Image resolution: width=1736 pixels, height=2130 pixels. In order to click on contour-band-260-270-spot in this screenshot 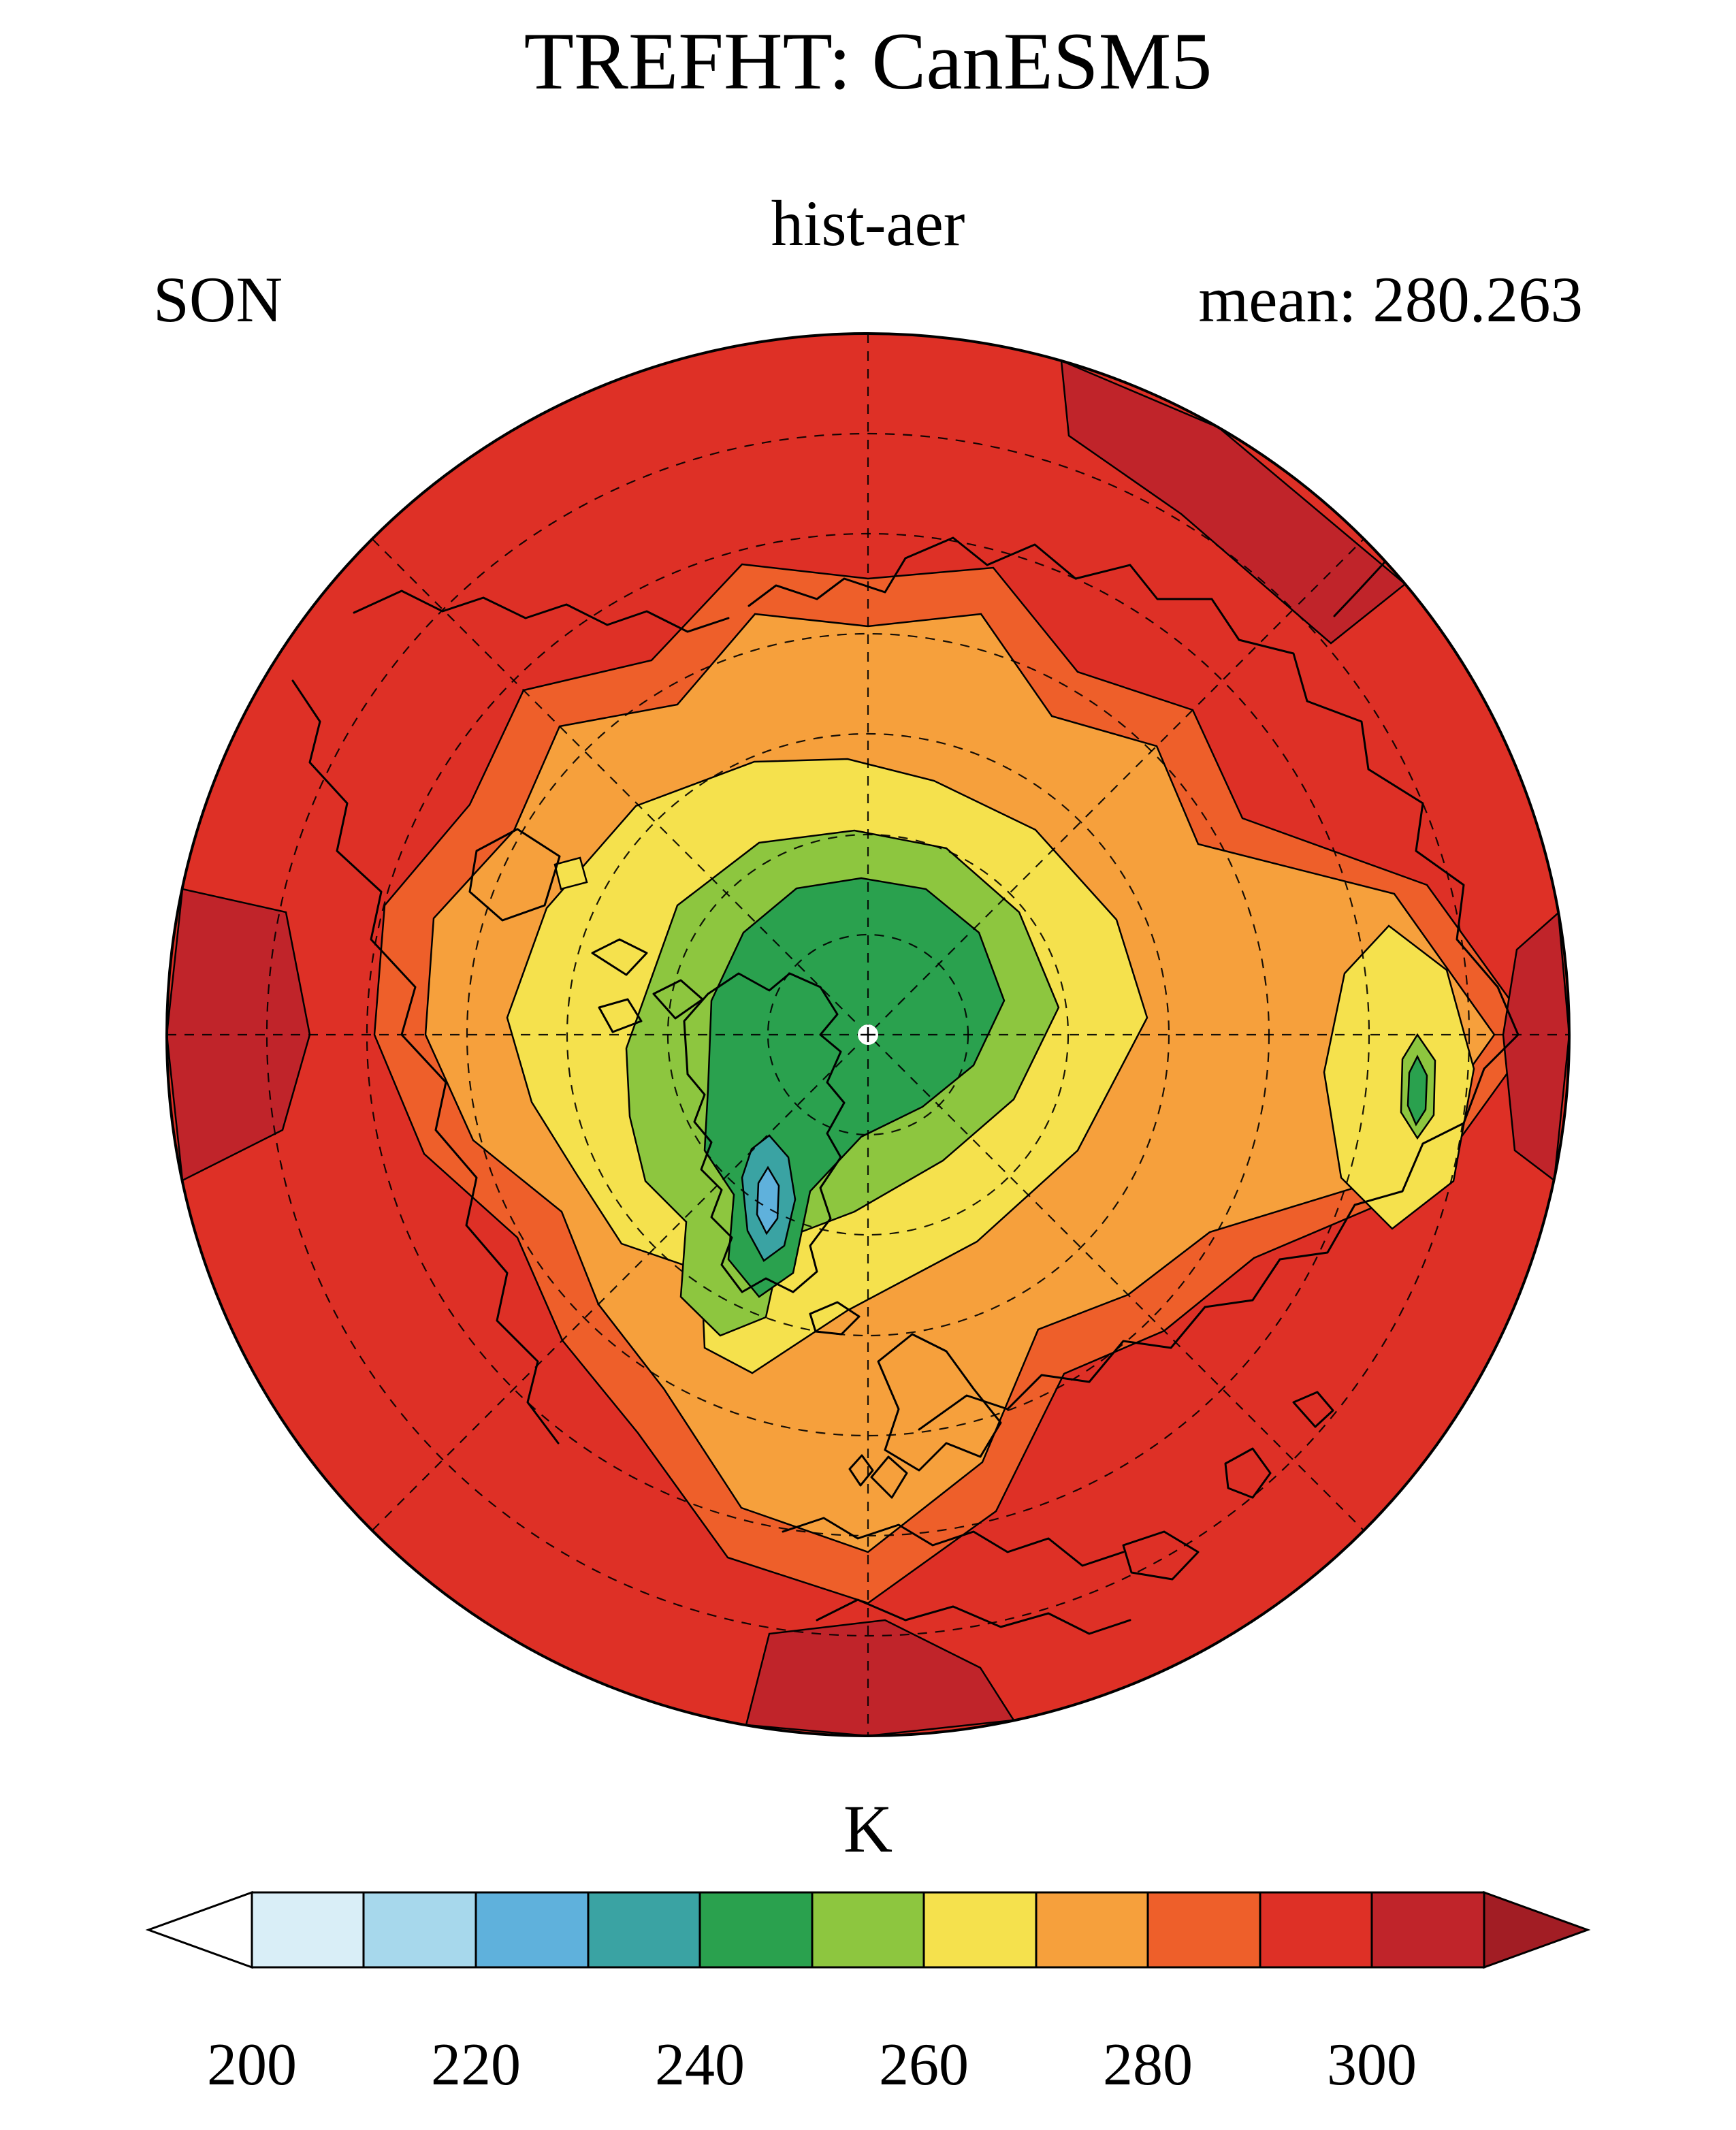, I will do `click(570, 873)`.